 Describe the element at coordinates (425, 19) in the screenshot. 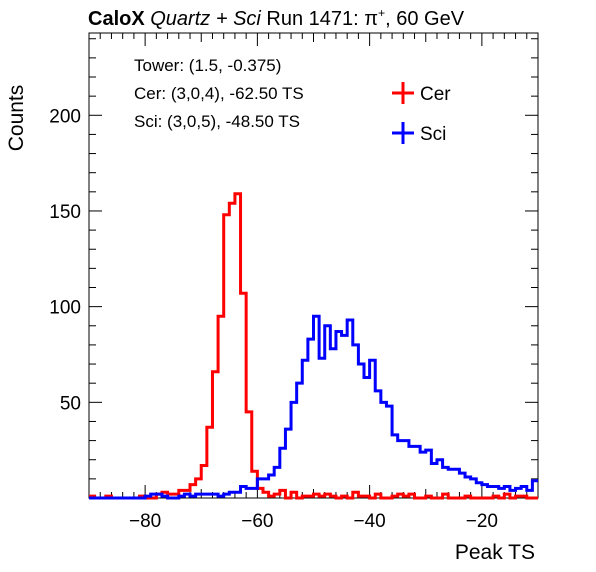

I see `title-energy: , 60 GeV` at that location.